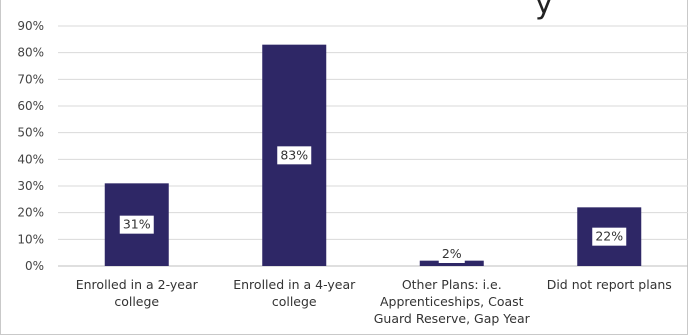  I want to click on data-label: 83%, so click(294, 154).